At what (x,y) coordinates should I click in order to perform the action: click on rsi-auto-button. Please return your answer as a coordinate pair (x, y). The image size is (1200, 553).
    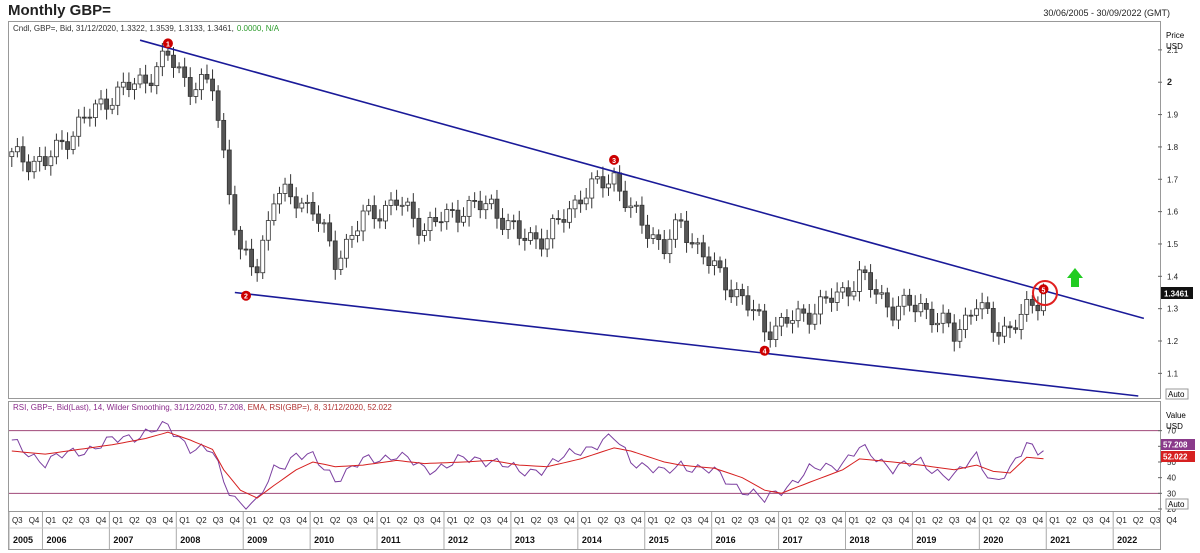
    Looking at the image, I should click on (1177, 504).